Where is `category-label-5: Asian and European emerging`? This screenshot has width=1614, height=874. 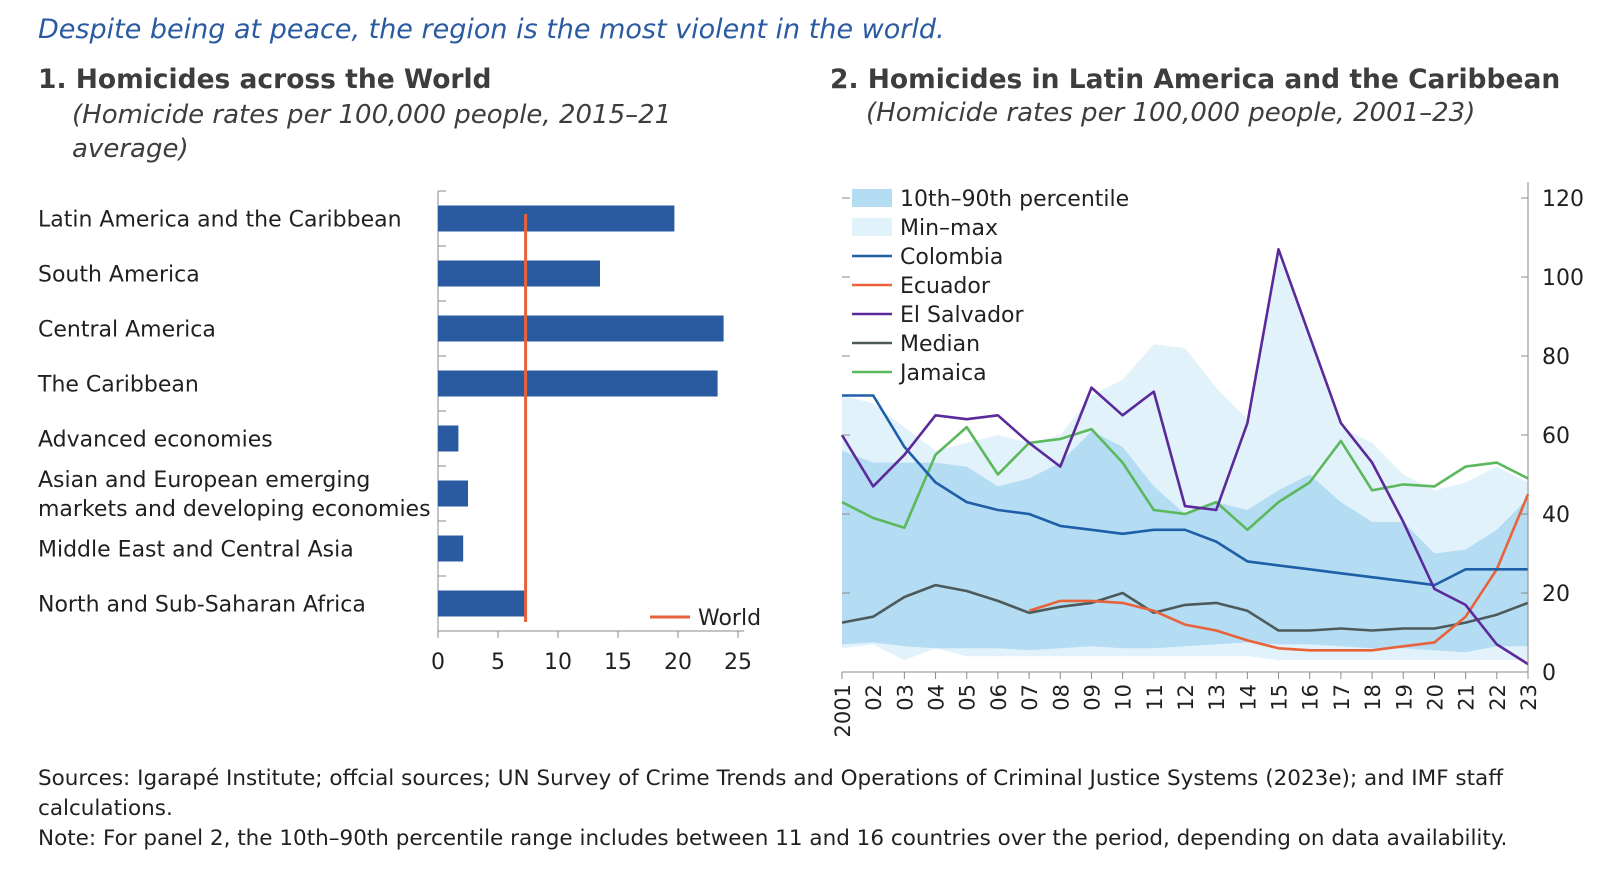 category-label-5: Asian and European emerging is located at coordinates (204, 480).